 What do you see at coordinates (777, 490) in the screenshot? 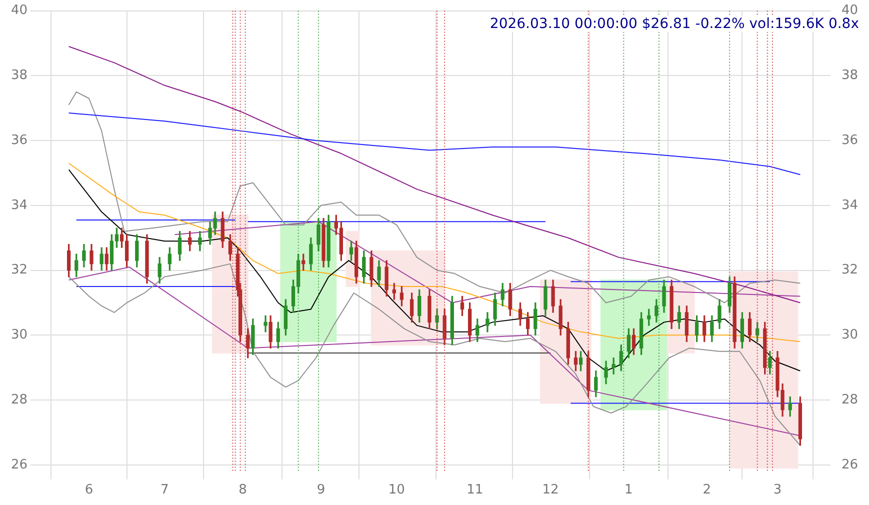
I see `x-tick-label: 3` at bounding box center [777, 490].